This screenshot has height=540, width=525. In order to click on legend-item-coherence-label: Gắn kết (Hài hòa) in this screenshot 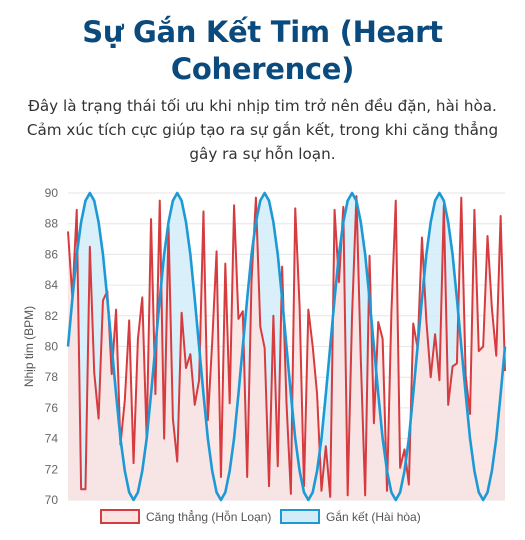, I will do `click(373, 516)`.